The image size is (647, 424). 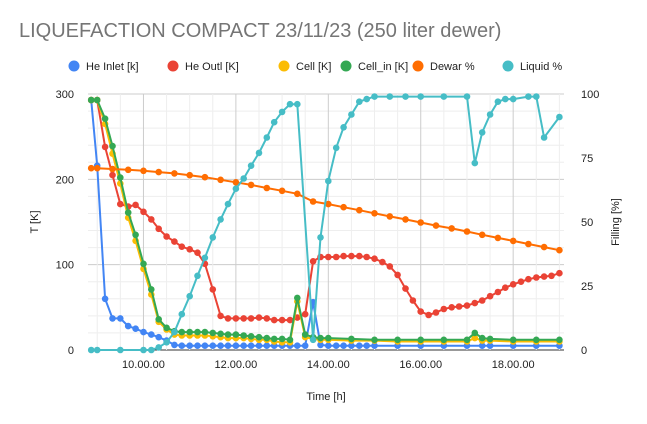 What do you see at coordinates (328, 365) in the screenshot?
I see `x-tick-label: 14.00.00` at bounding box center [328, 365].